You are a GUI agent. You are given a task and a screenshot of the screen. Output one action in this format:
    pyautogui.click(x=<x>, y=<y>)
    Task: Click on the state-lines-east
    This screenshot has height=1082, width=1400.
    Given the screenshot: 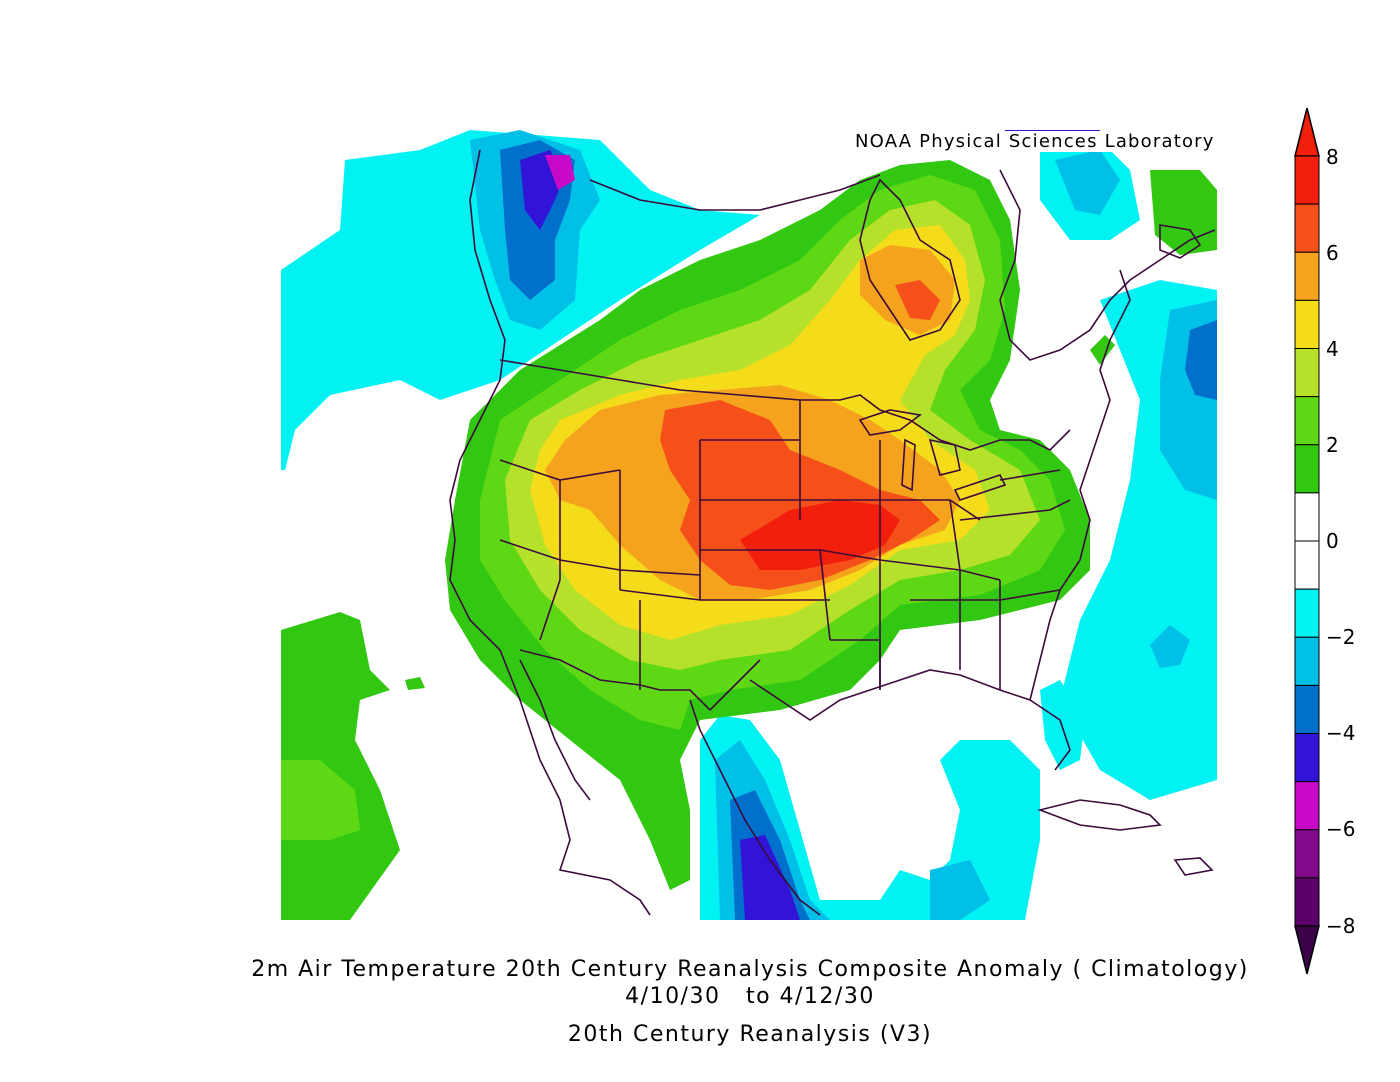 What is the action you would take?
    pyautogui.click(x=975, y=565)
    